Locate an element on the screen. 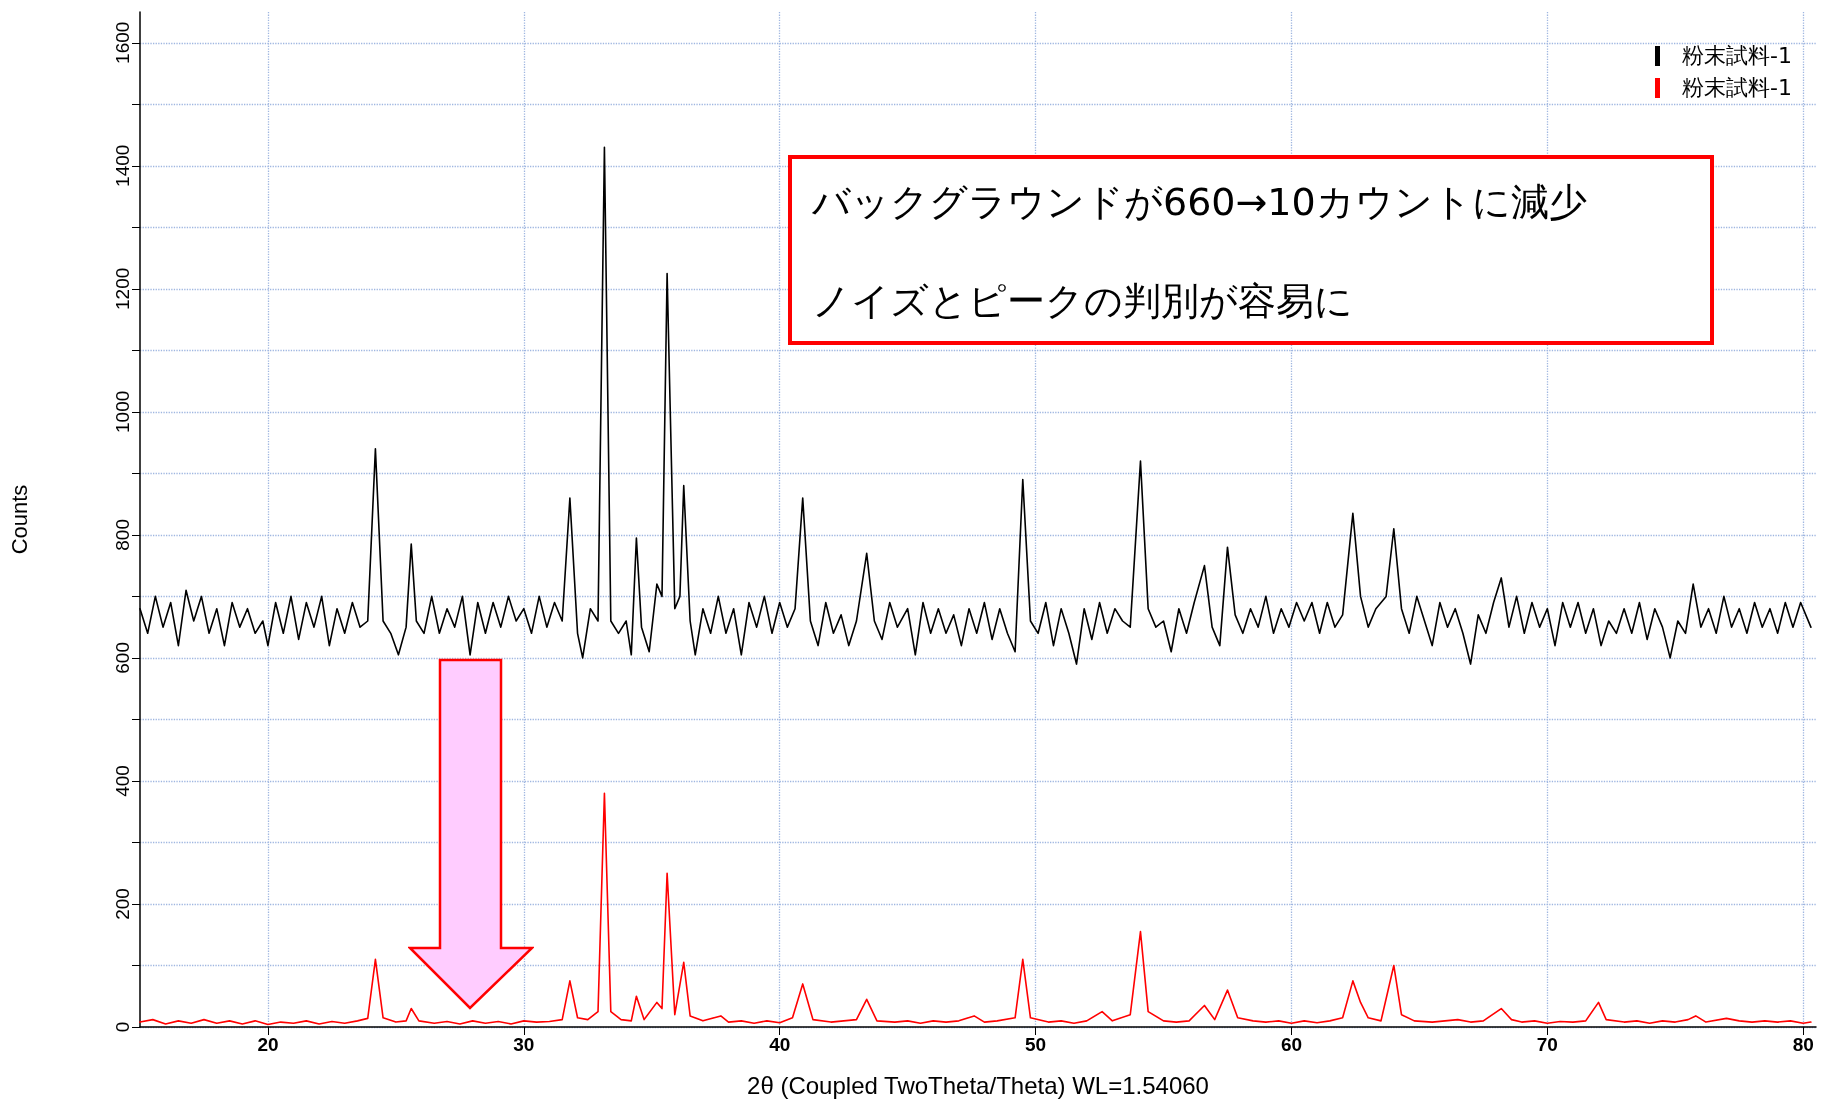  y-tick-label: 600 is located at coordinates (122, 658).